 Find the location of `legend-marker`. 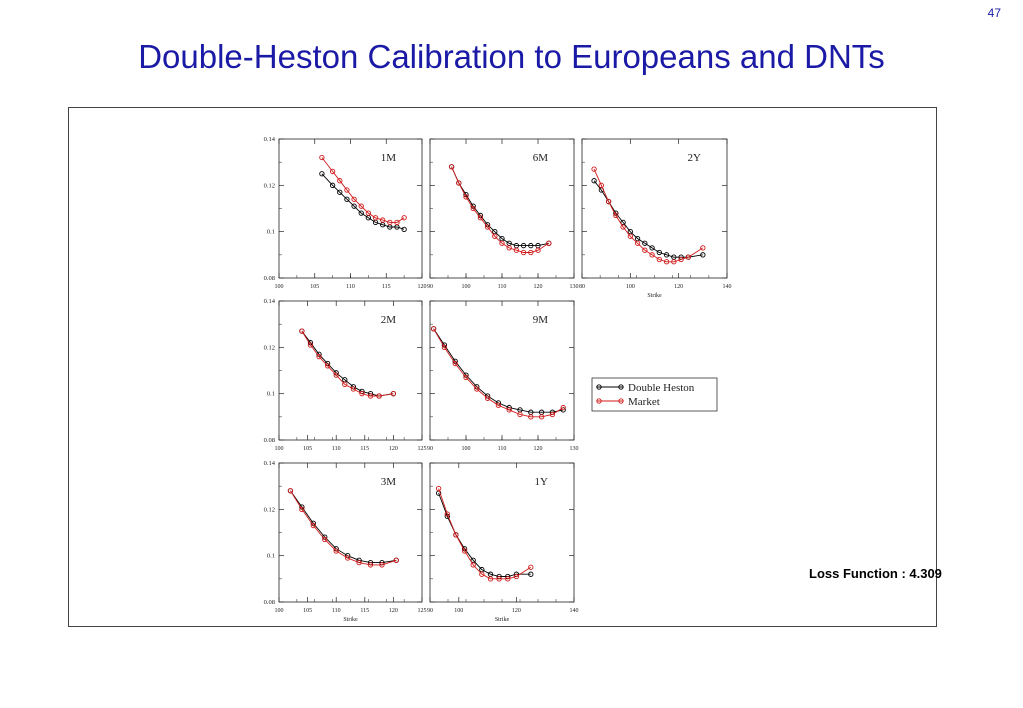

legend-marker is located at coordinates (599, 387).